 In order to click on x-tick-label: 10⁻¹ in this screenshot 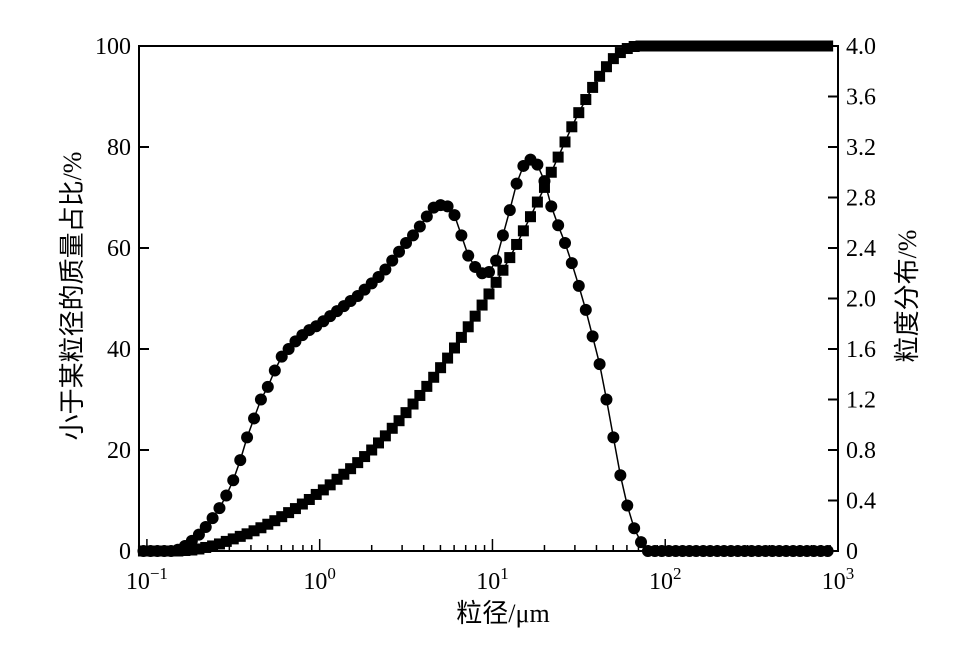, I will do `click(147, 579)`.